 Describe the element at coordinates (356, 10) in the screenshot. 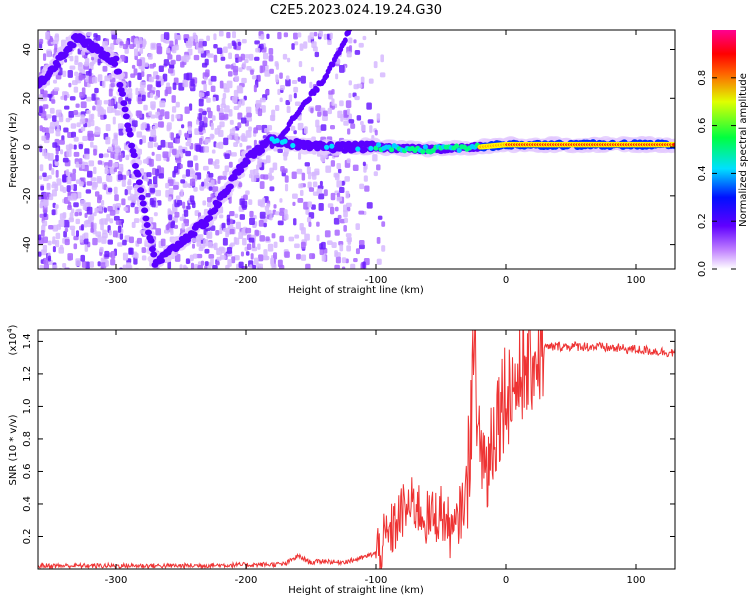

I see `chart-title: C2E5.2023.024.19.24.G30` at that location.